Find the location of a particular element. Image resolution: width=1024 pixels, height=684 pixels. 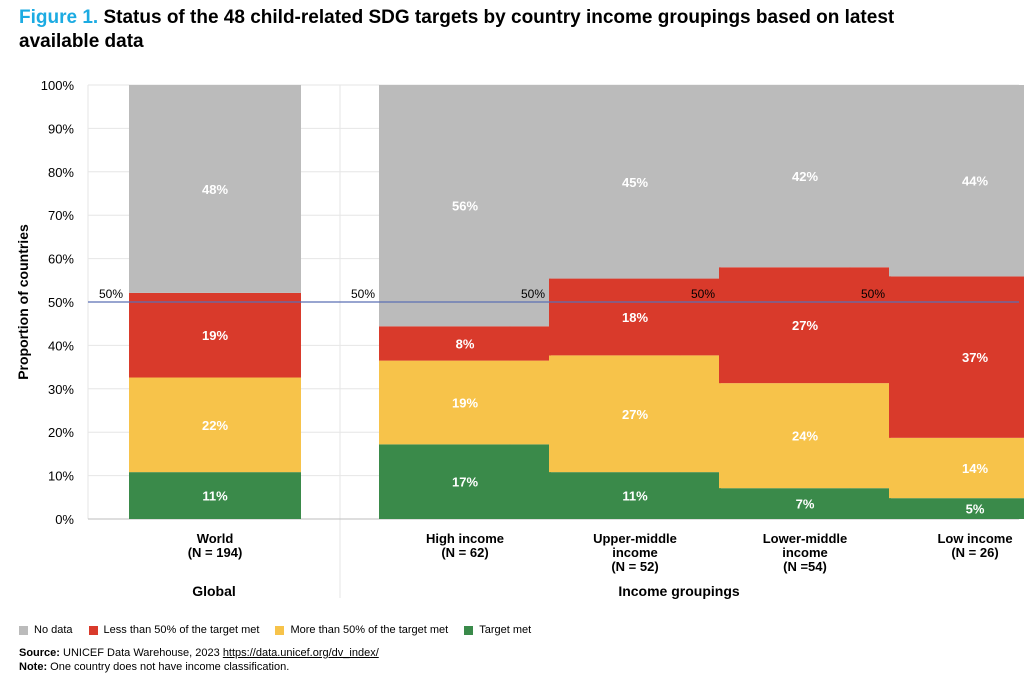

data-label: 18% is located at coordinates (635, 317).